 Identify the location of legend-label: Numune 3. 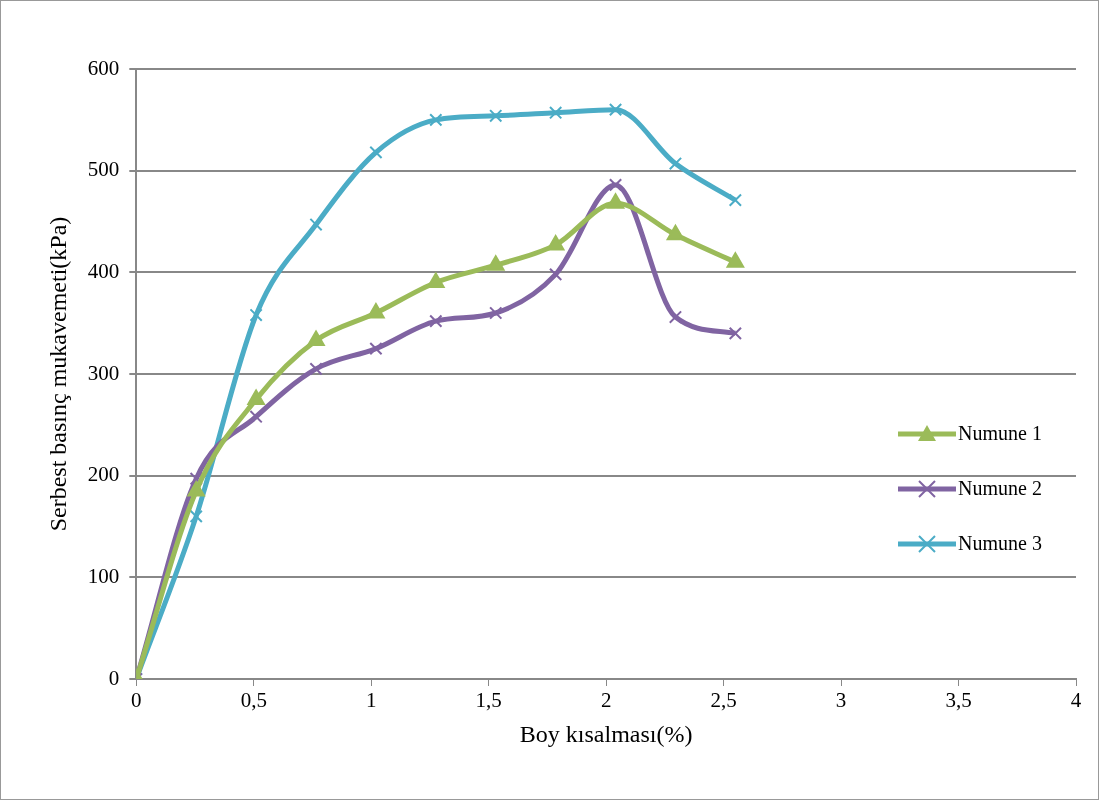
(1000, 543).